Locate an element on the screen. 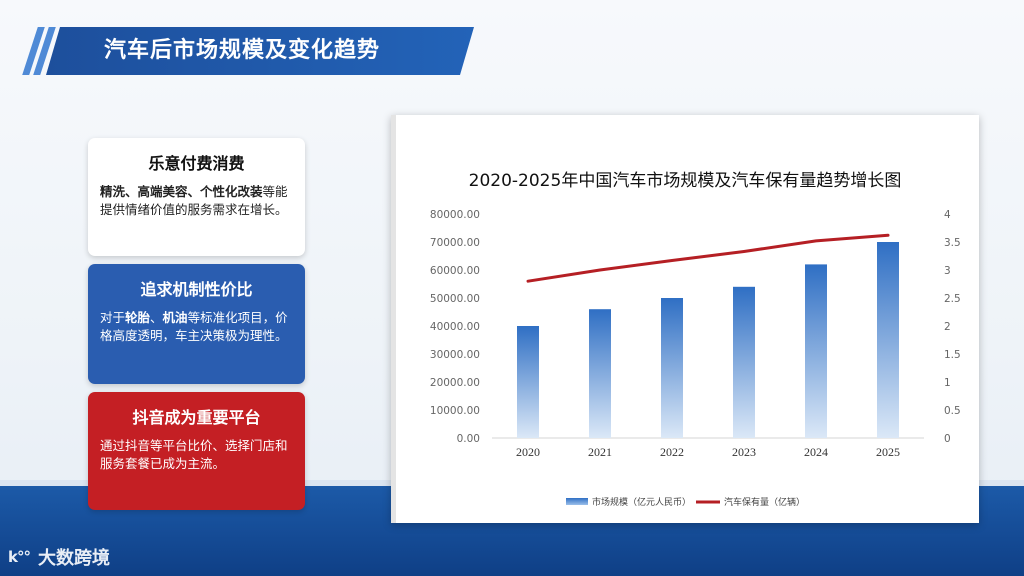 The height and width of the screenshot is (576, 1024). y-left-tick-label: 60000.00 is located at coordinates (455, 271).